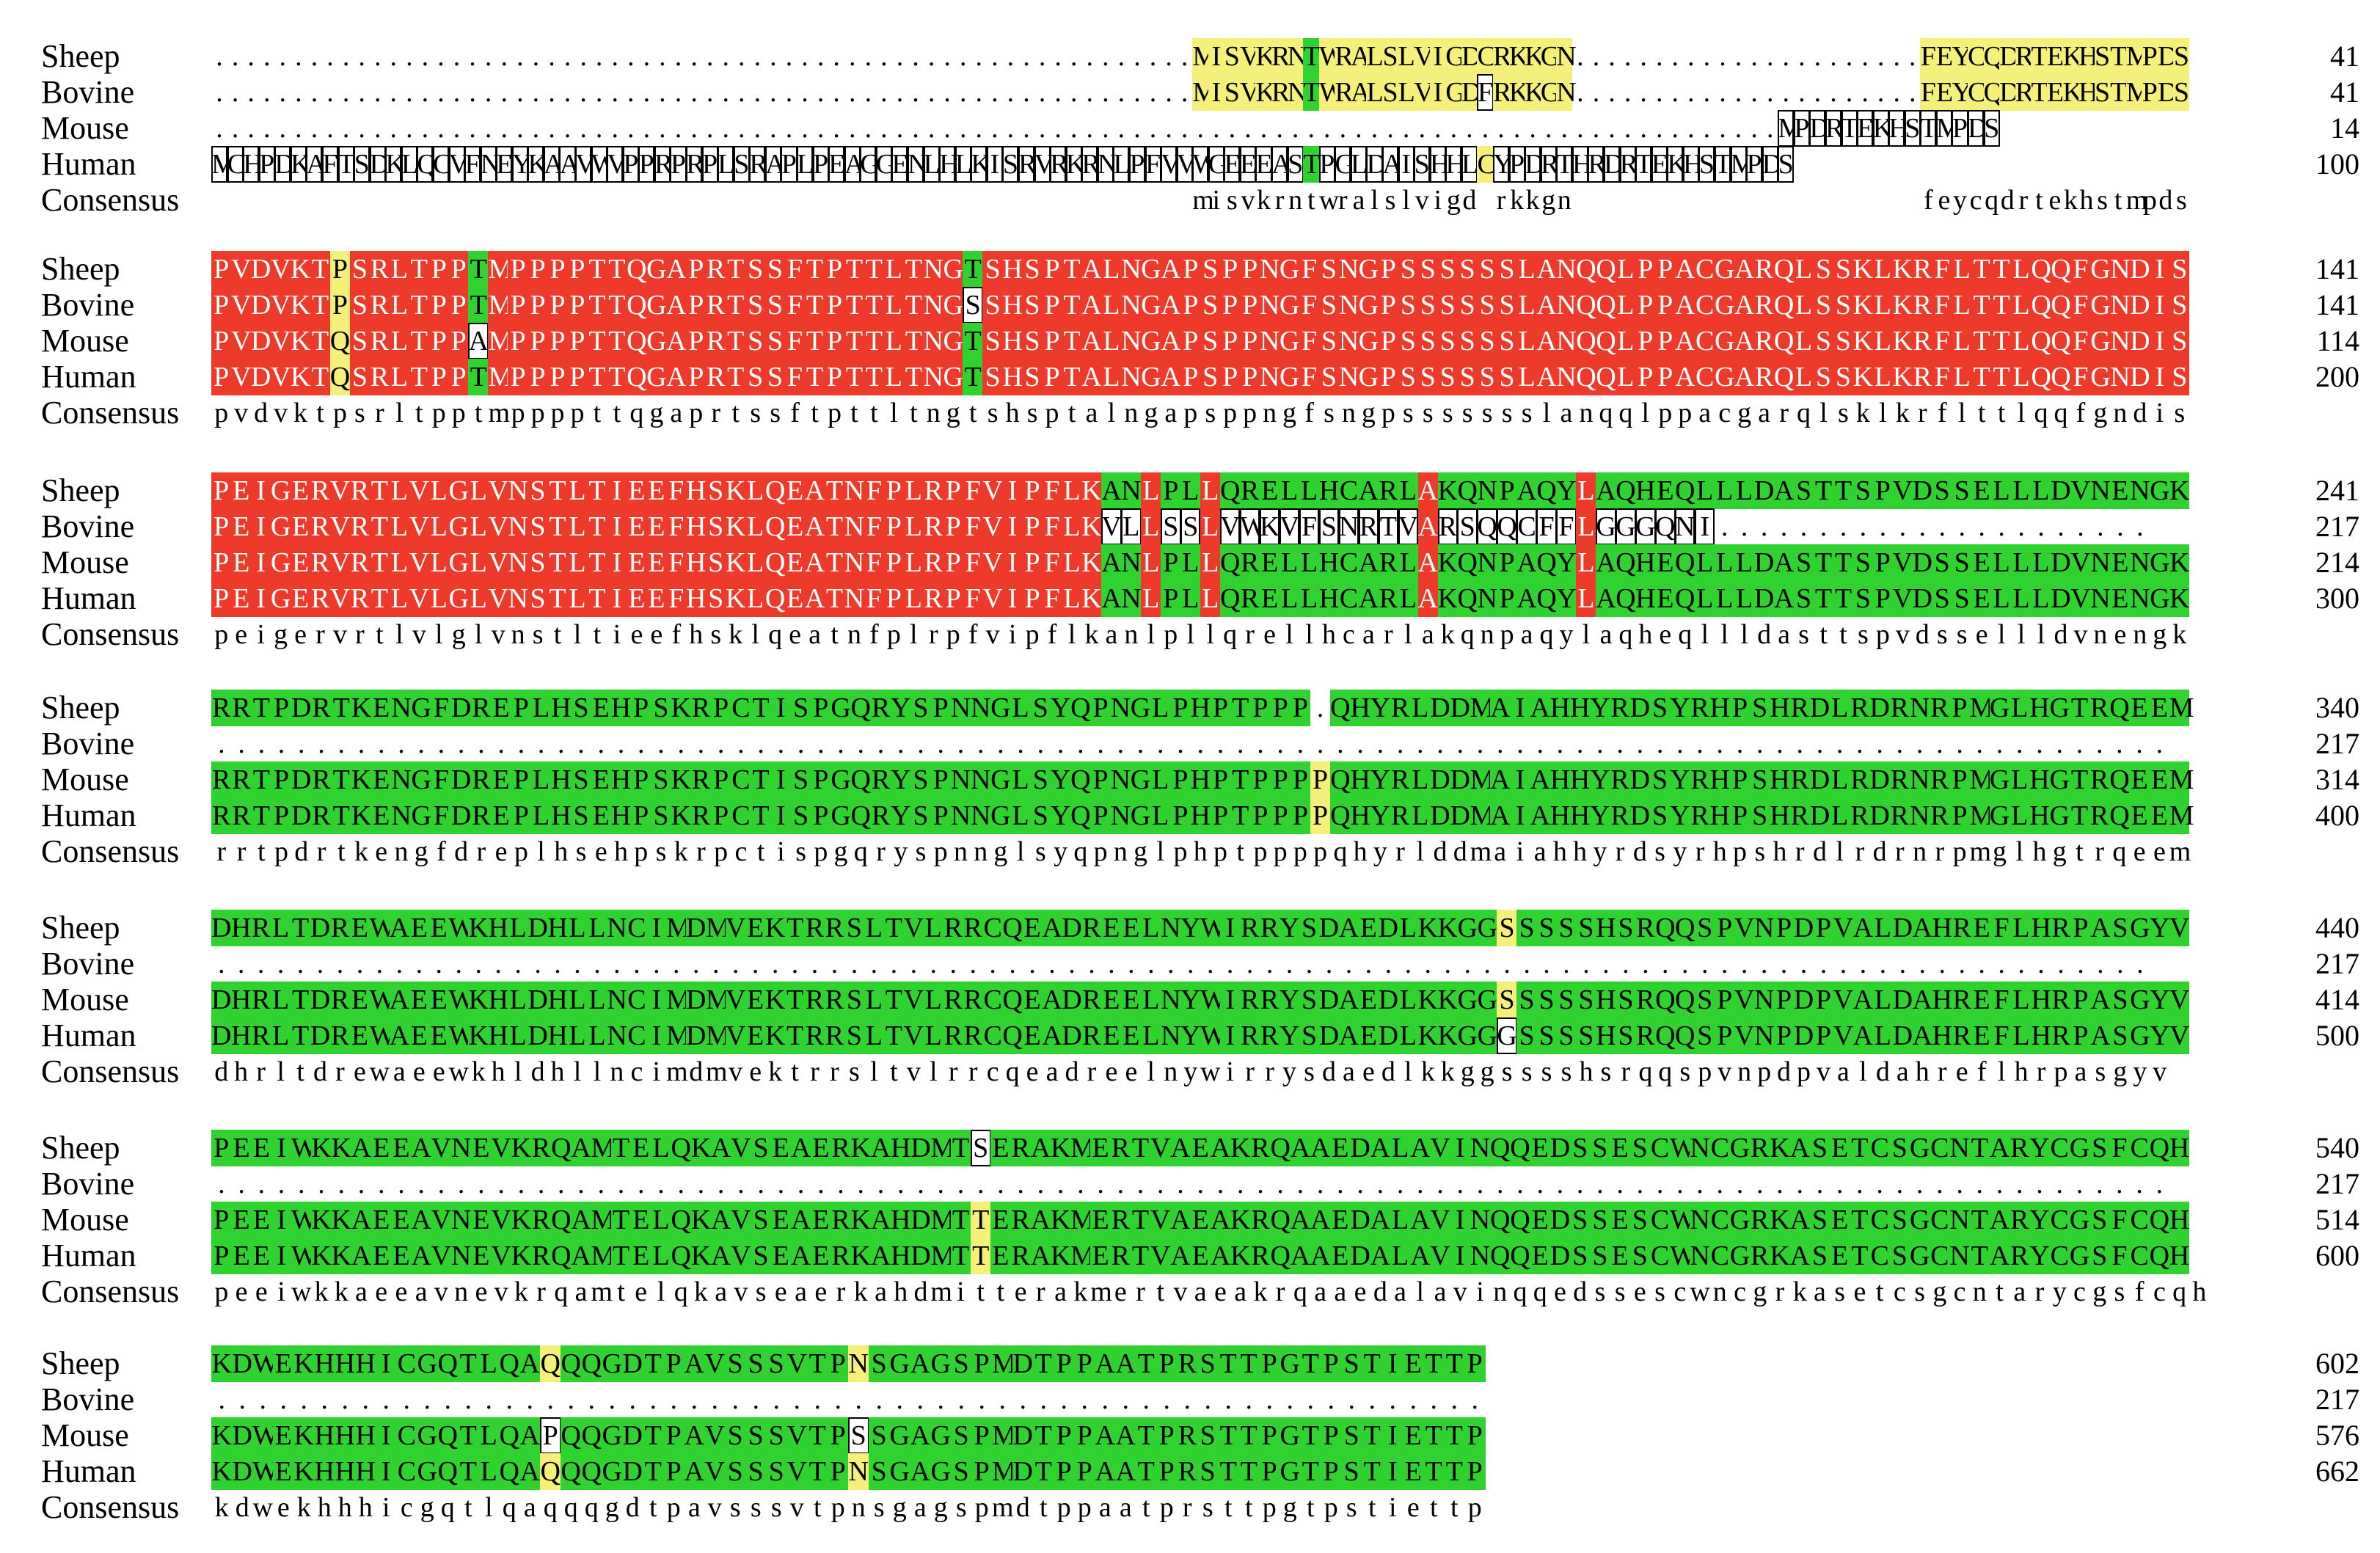  What do you see at coordinates (1962, 56) in the screenshot?
I see `residue: Y` at bounding box center [1962, 56].